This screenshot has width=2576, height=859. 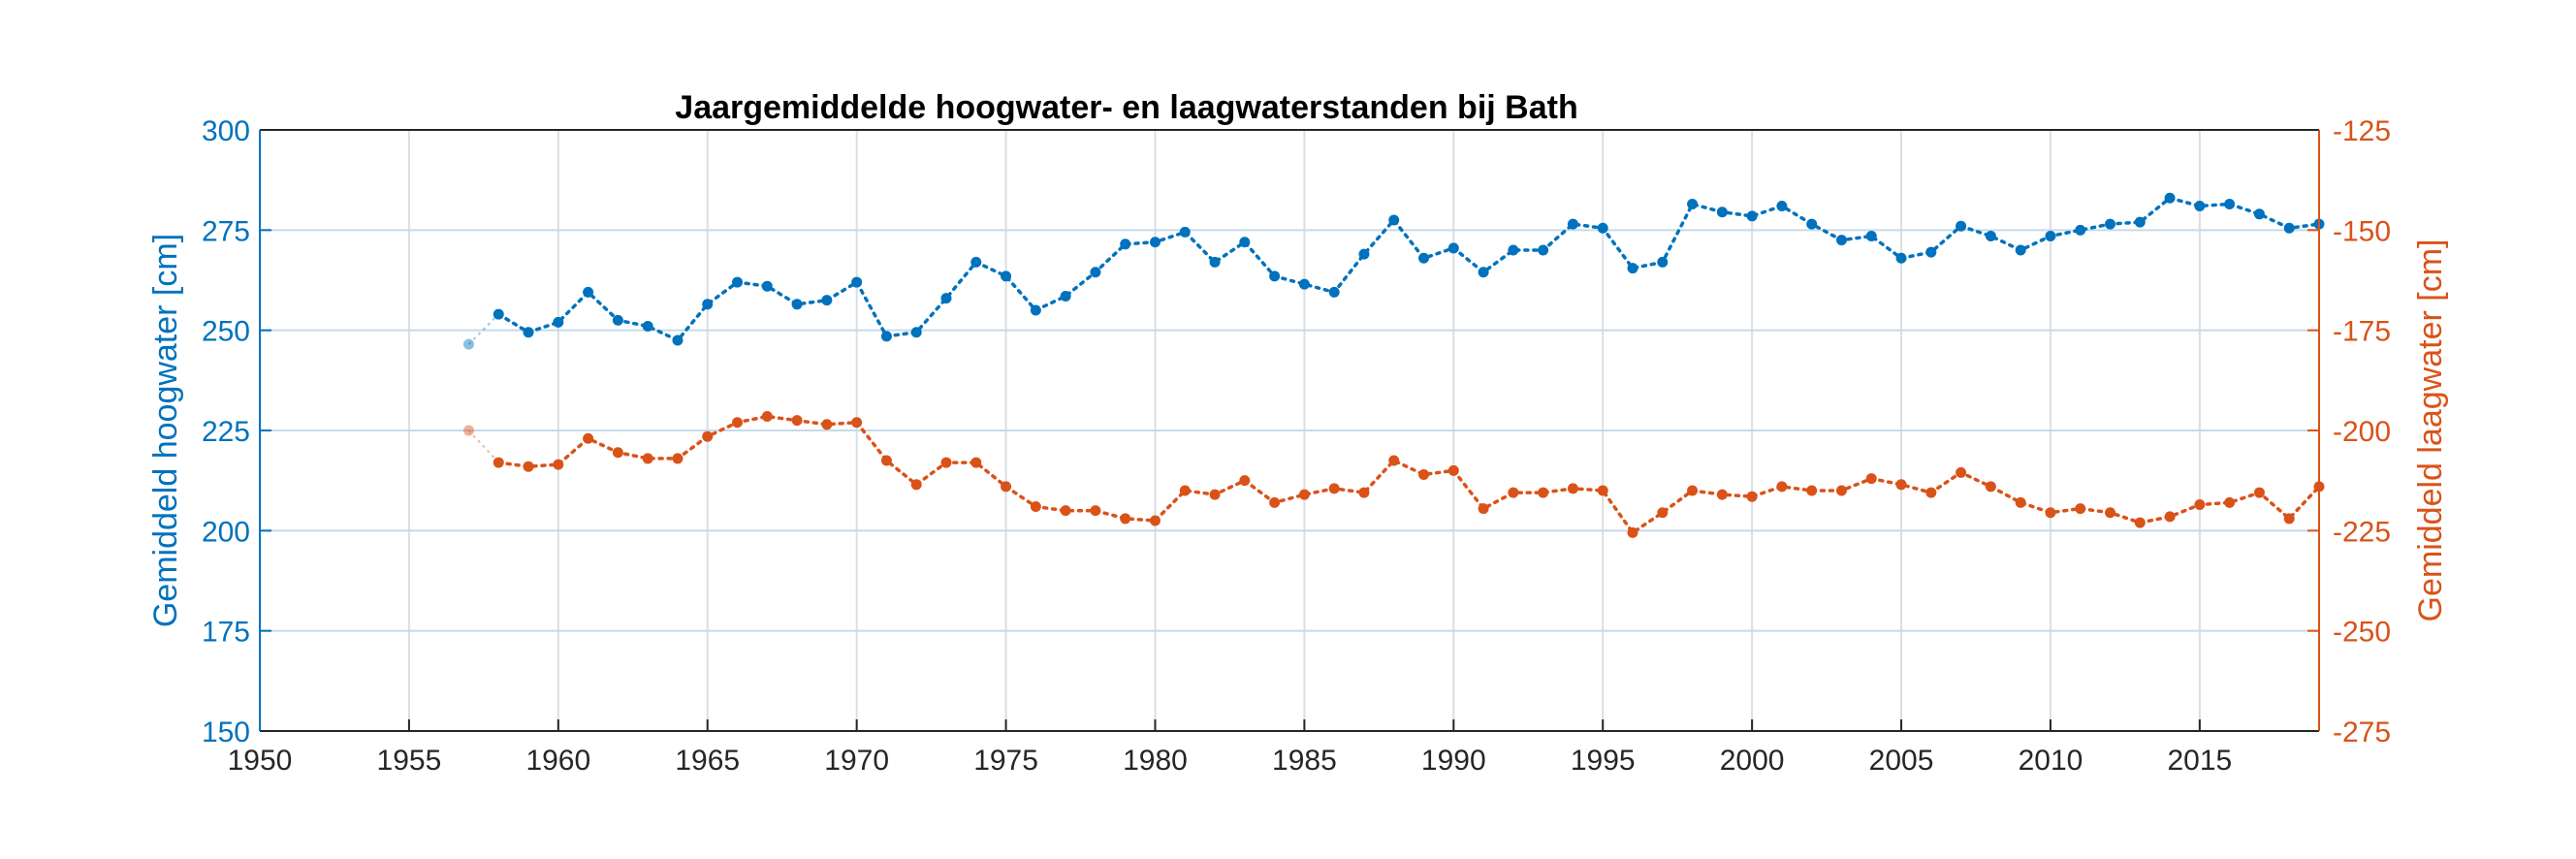 I want to click on left-y-tick-label: 250, so click(x=226, y=332).